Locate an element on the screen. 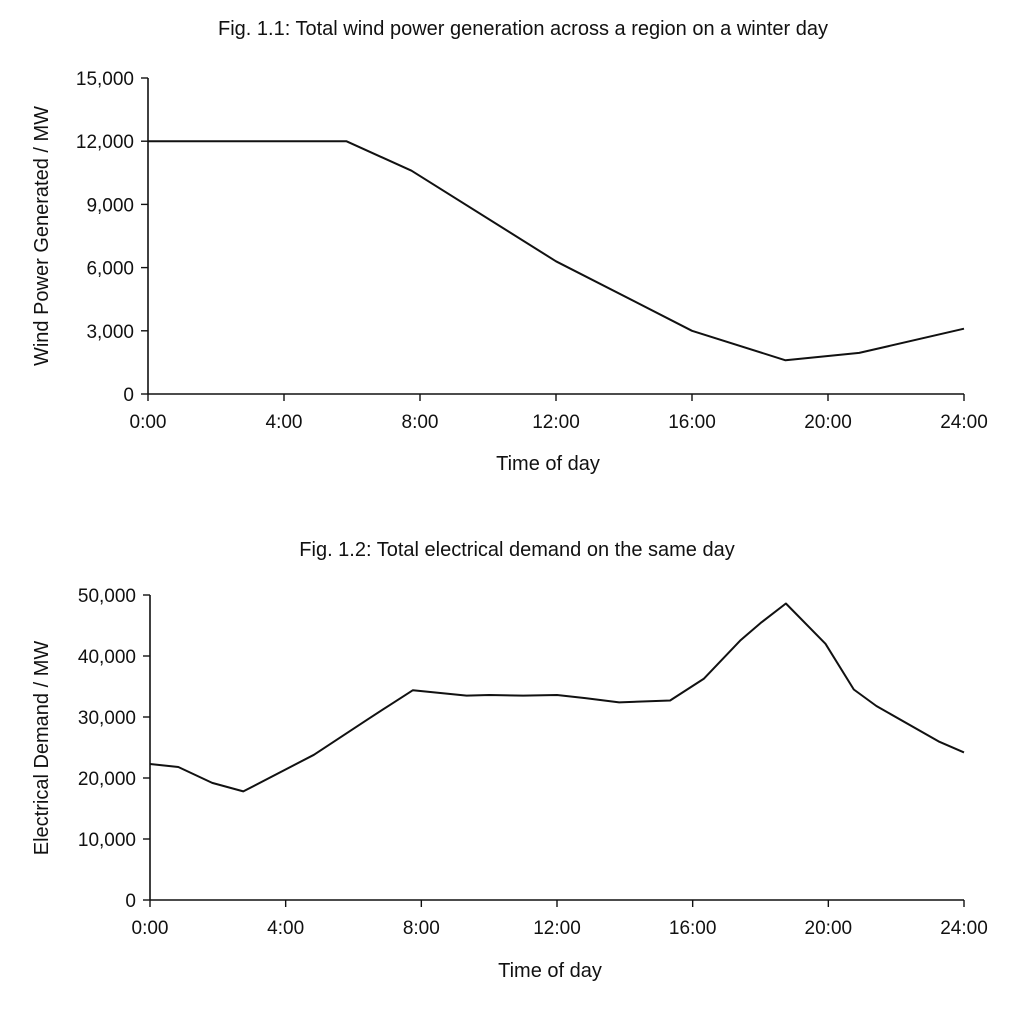 The width and height of the screenshot is (1024, 1024). y-tick-label: 50,000 is located at coordinates (107, 596).